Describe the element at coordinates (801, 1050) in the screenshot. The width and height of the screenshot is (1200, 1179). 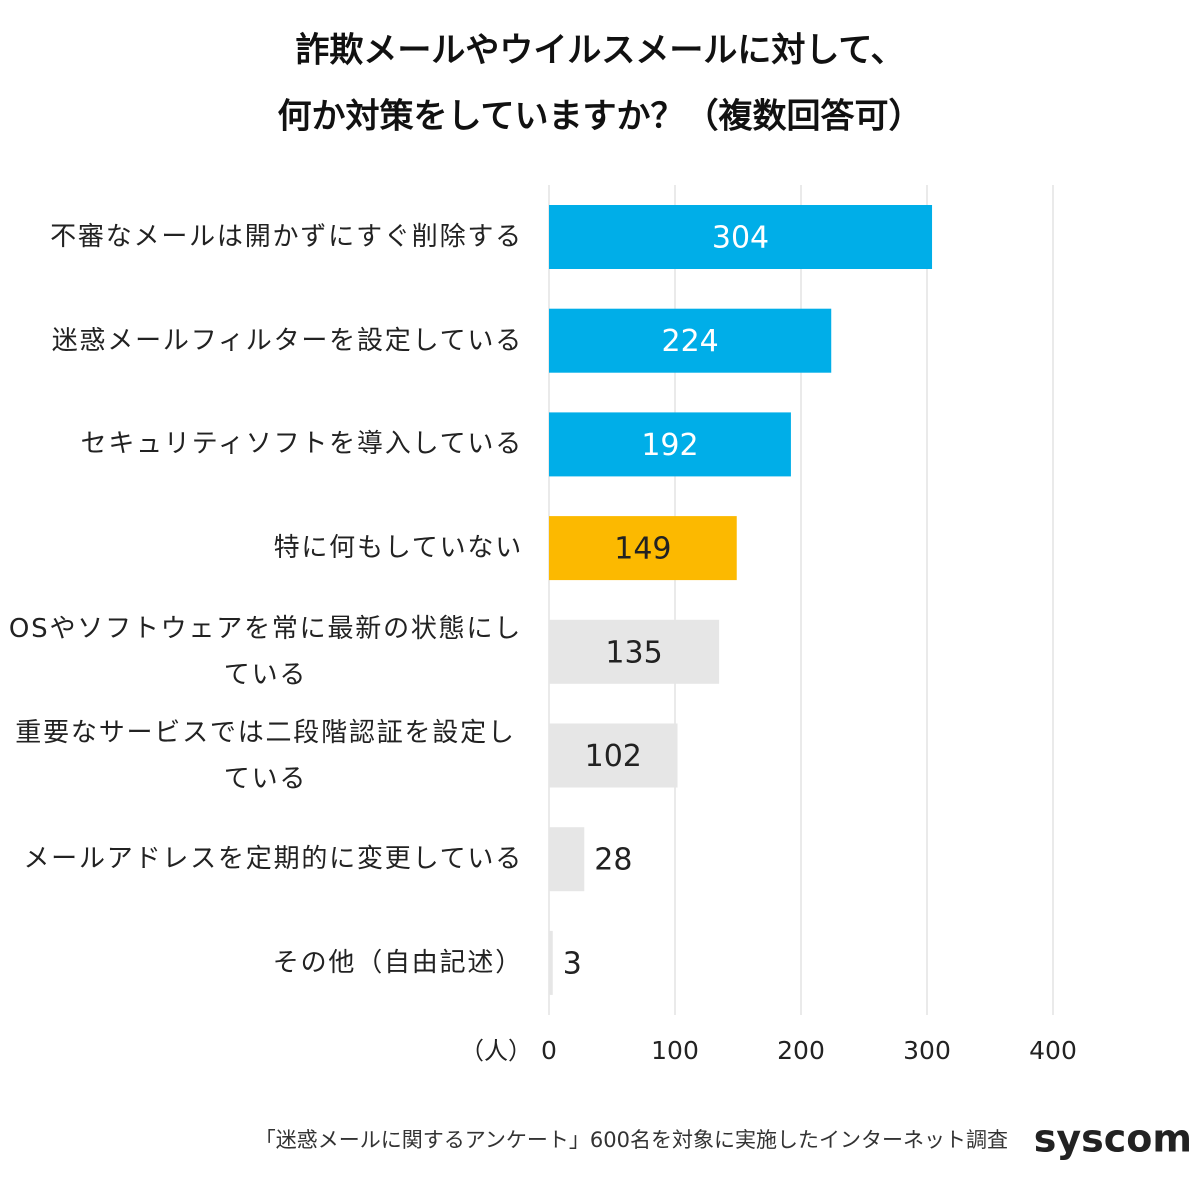
I see `x-tick-label: 200` at that location.